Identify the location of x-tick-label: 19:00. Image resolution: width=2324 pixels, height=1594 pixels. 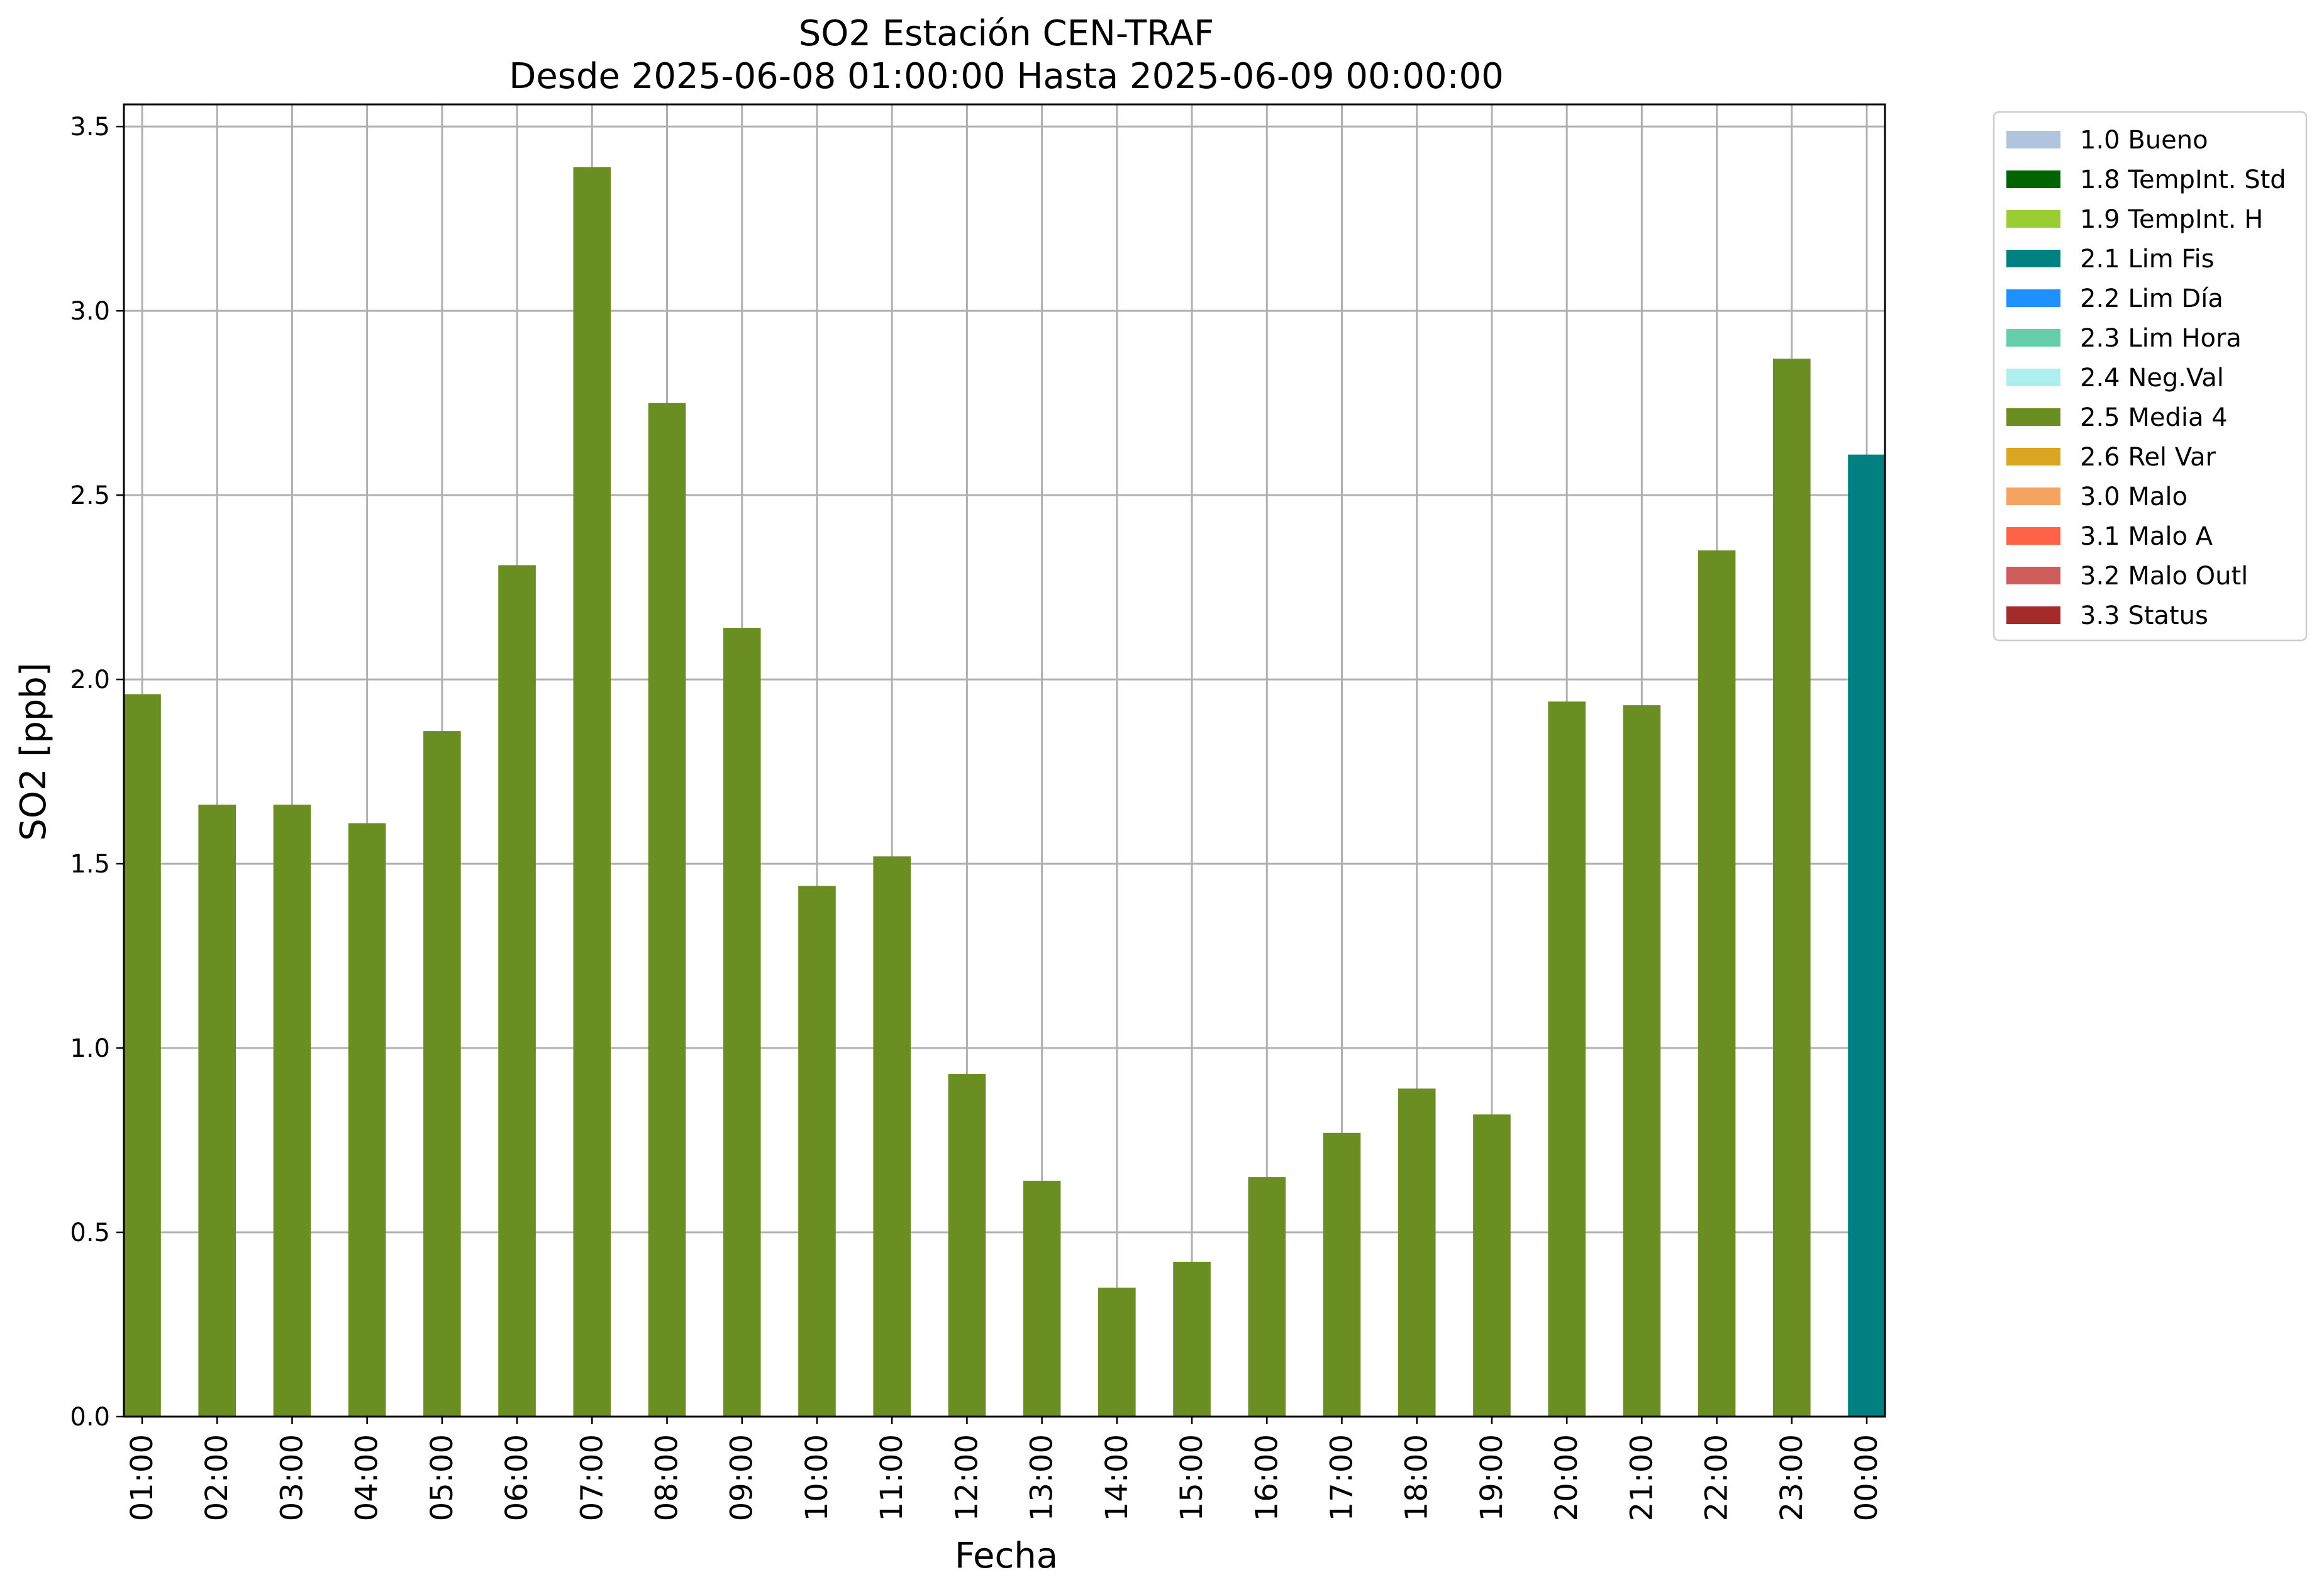
(1491, 1477).